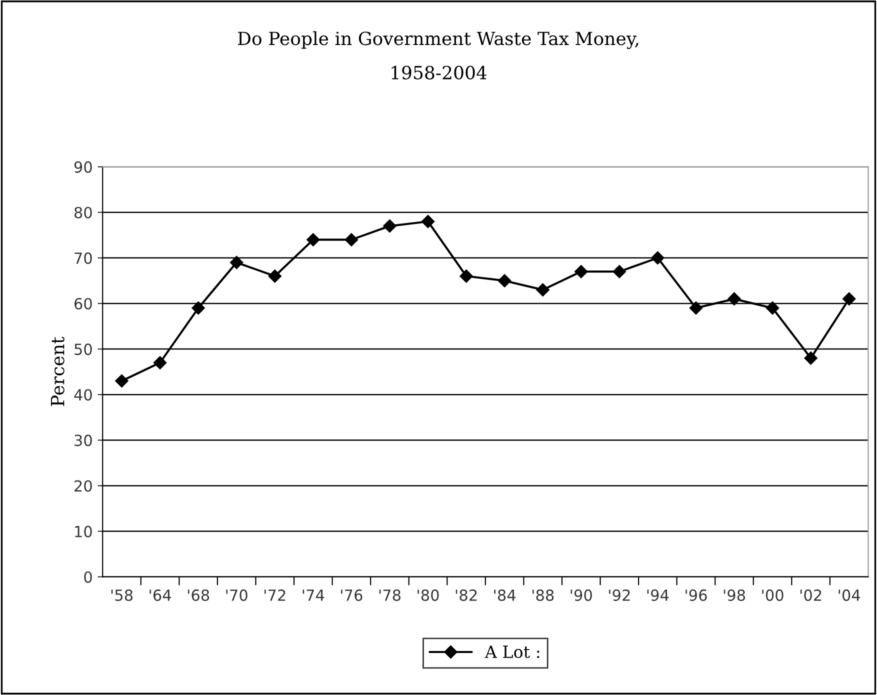  What do you see at coordinates (428, 595) in the screenshot?
I see `x-tick-label: '80` at bounding box center [428, 595].